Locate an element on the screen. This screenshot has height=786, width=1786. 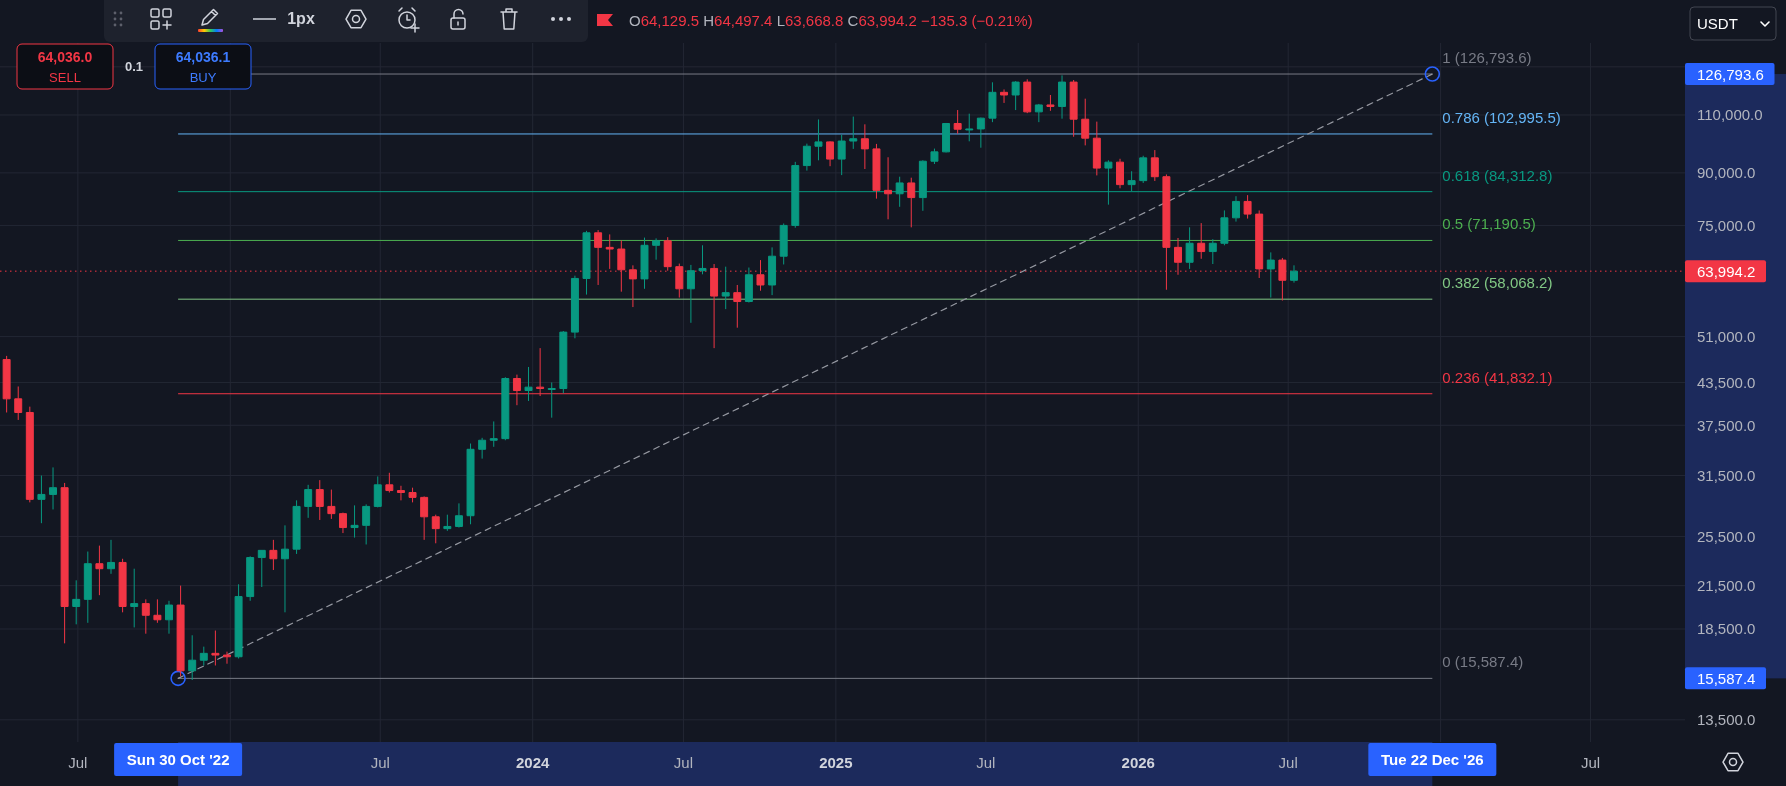
y-tick-label: 31,500.0 is located at coordinates (1726, 476).